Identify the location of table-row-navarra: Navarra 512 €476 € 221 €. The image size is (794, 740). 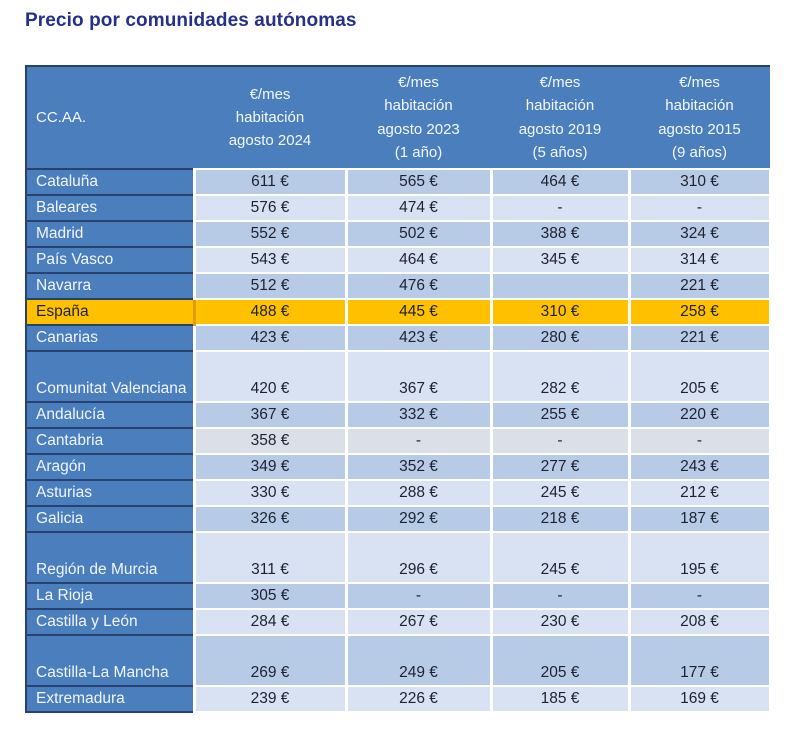
(398, 286).